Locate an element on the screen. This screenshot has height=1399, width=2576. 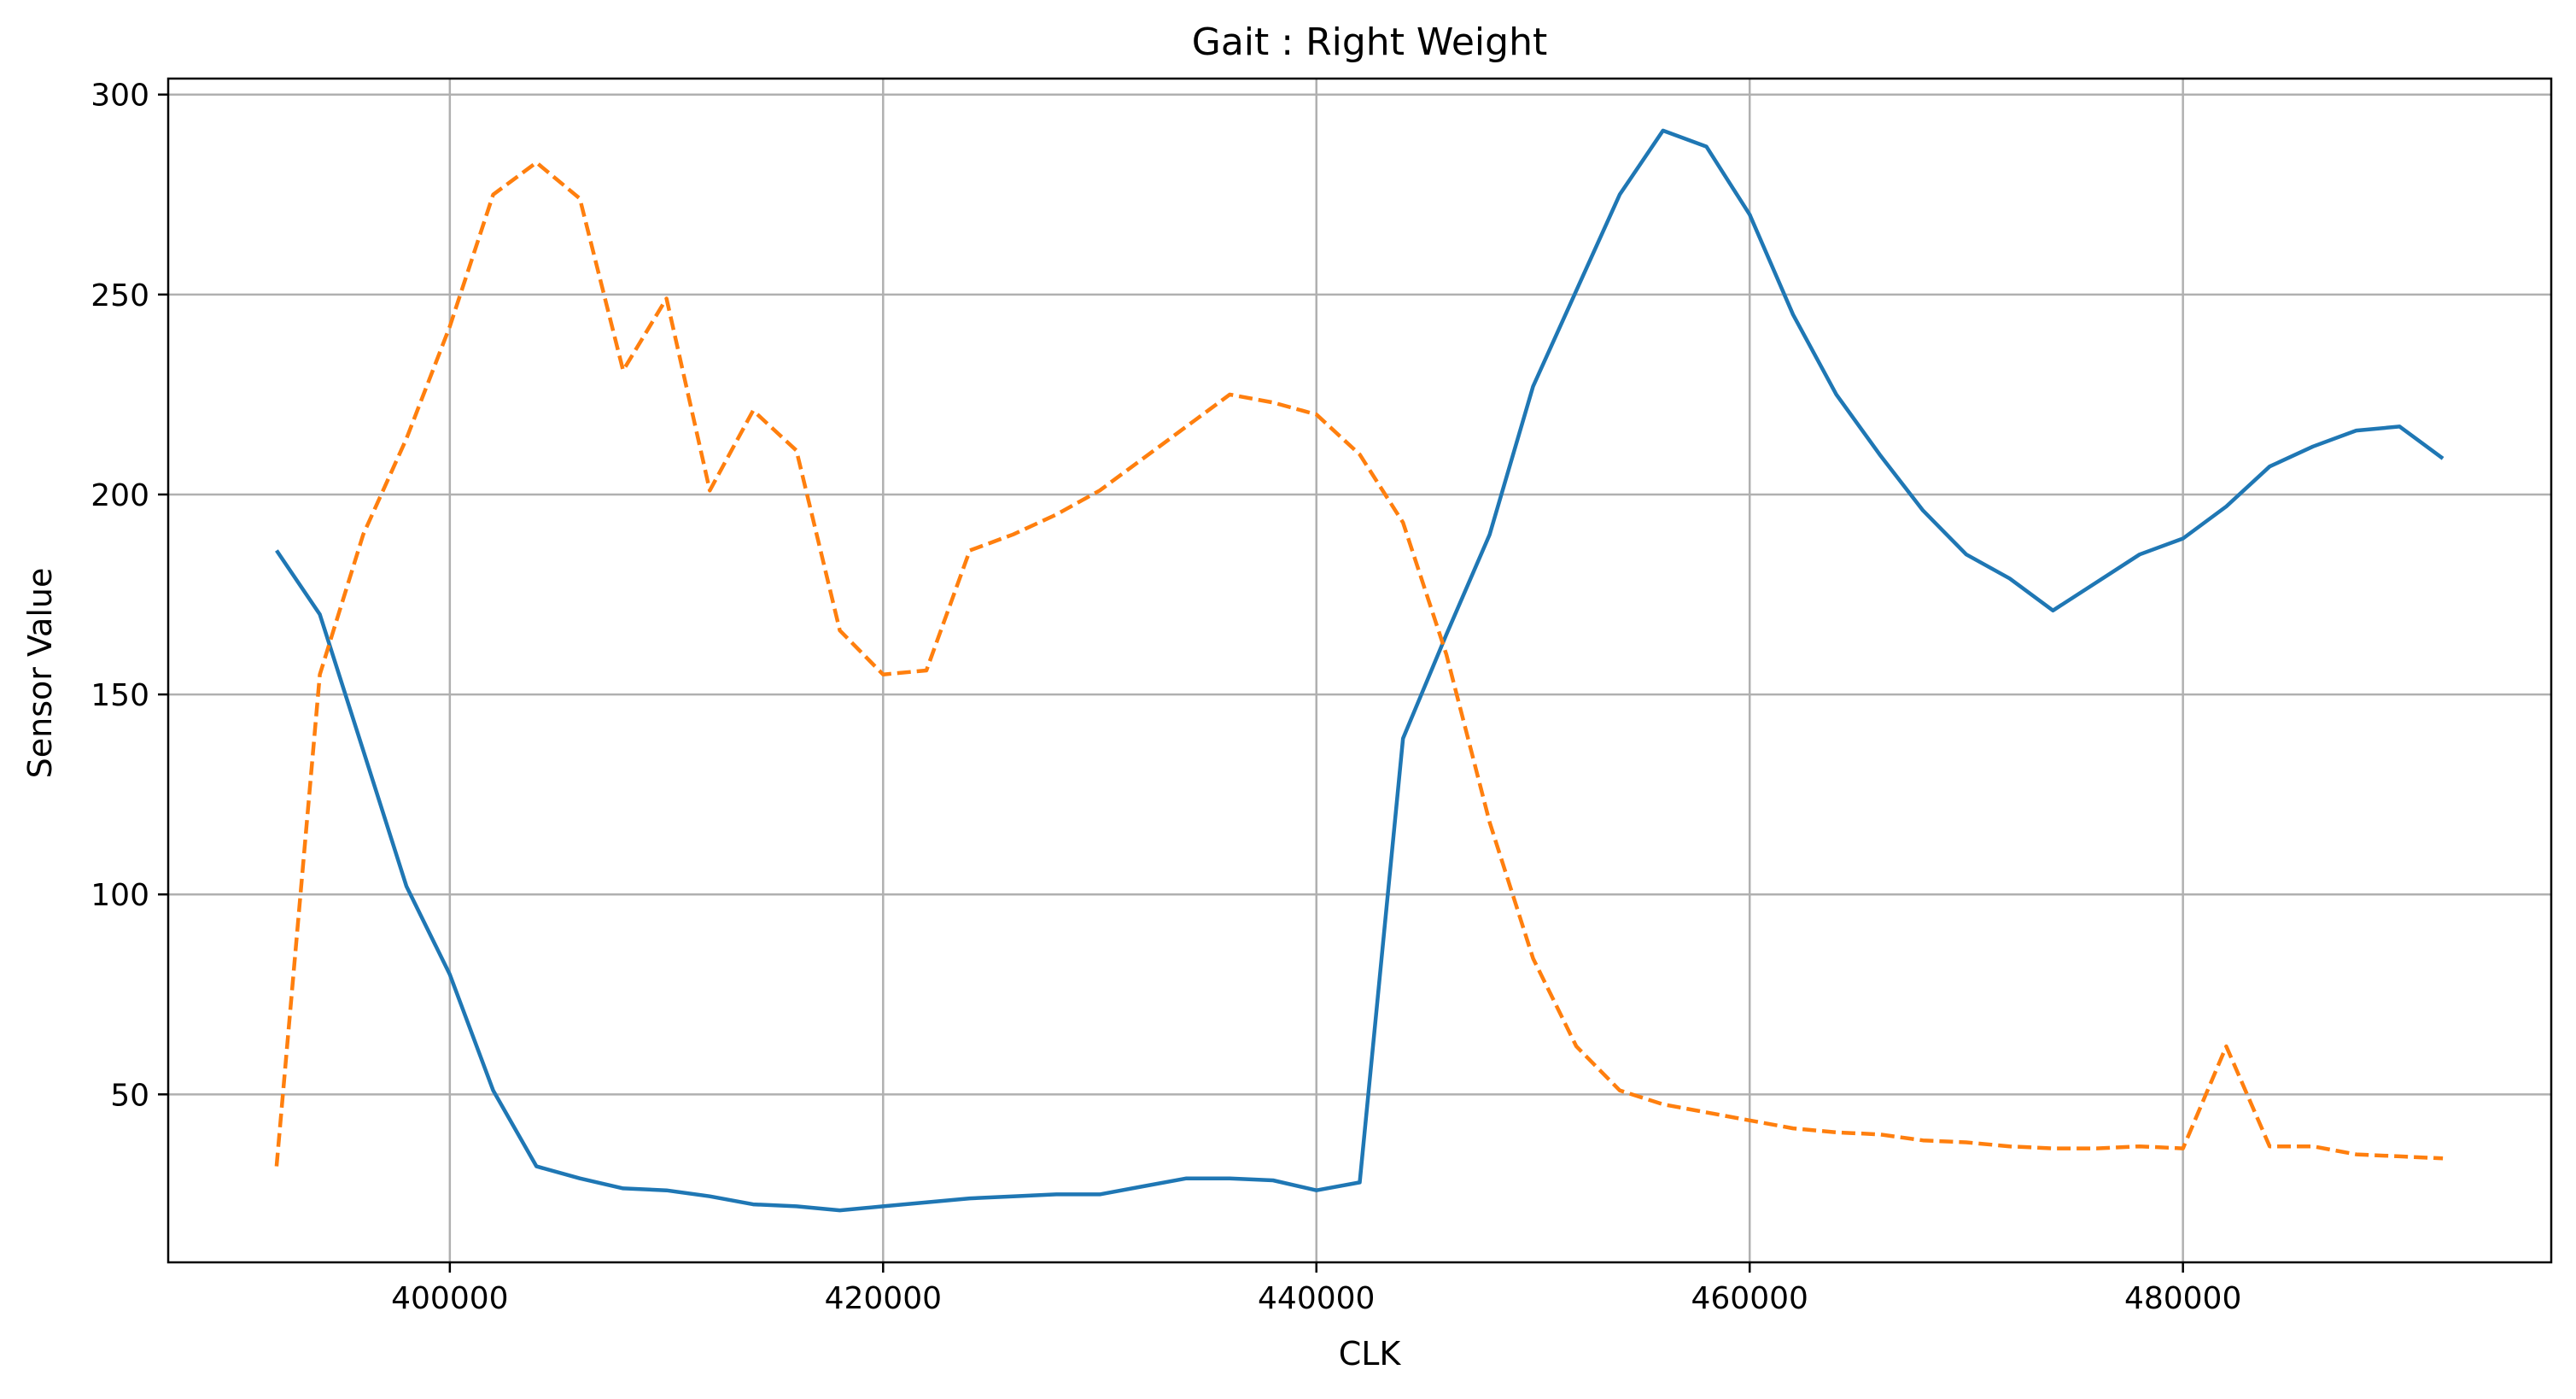
y-tick-label: 250 is located at coordinates (120, 296).